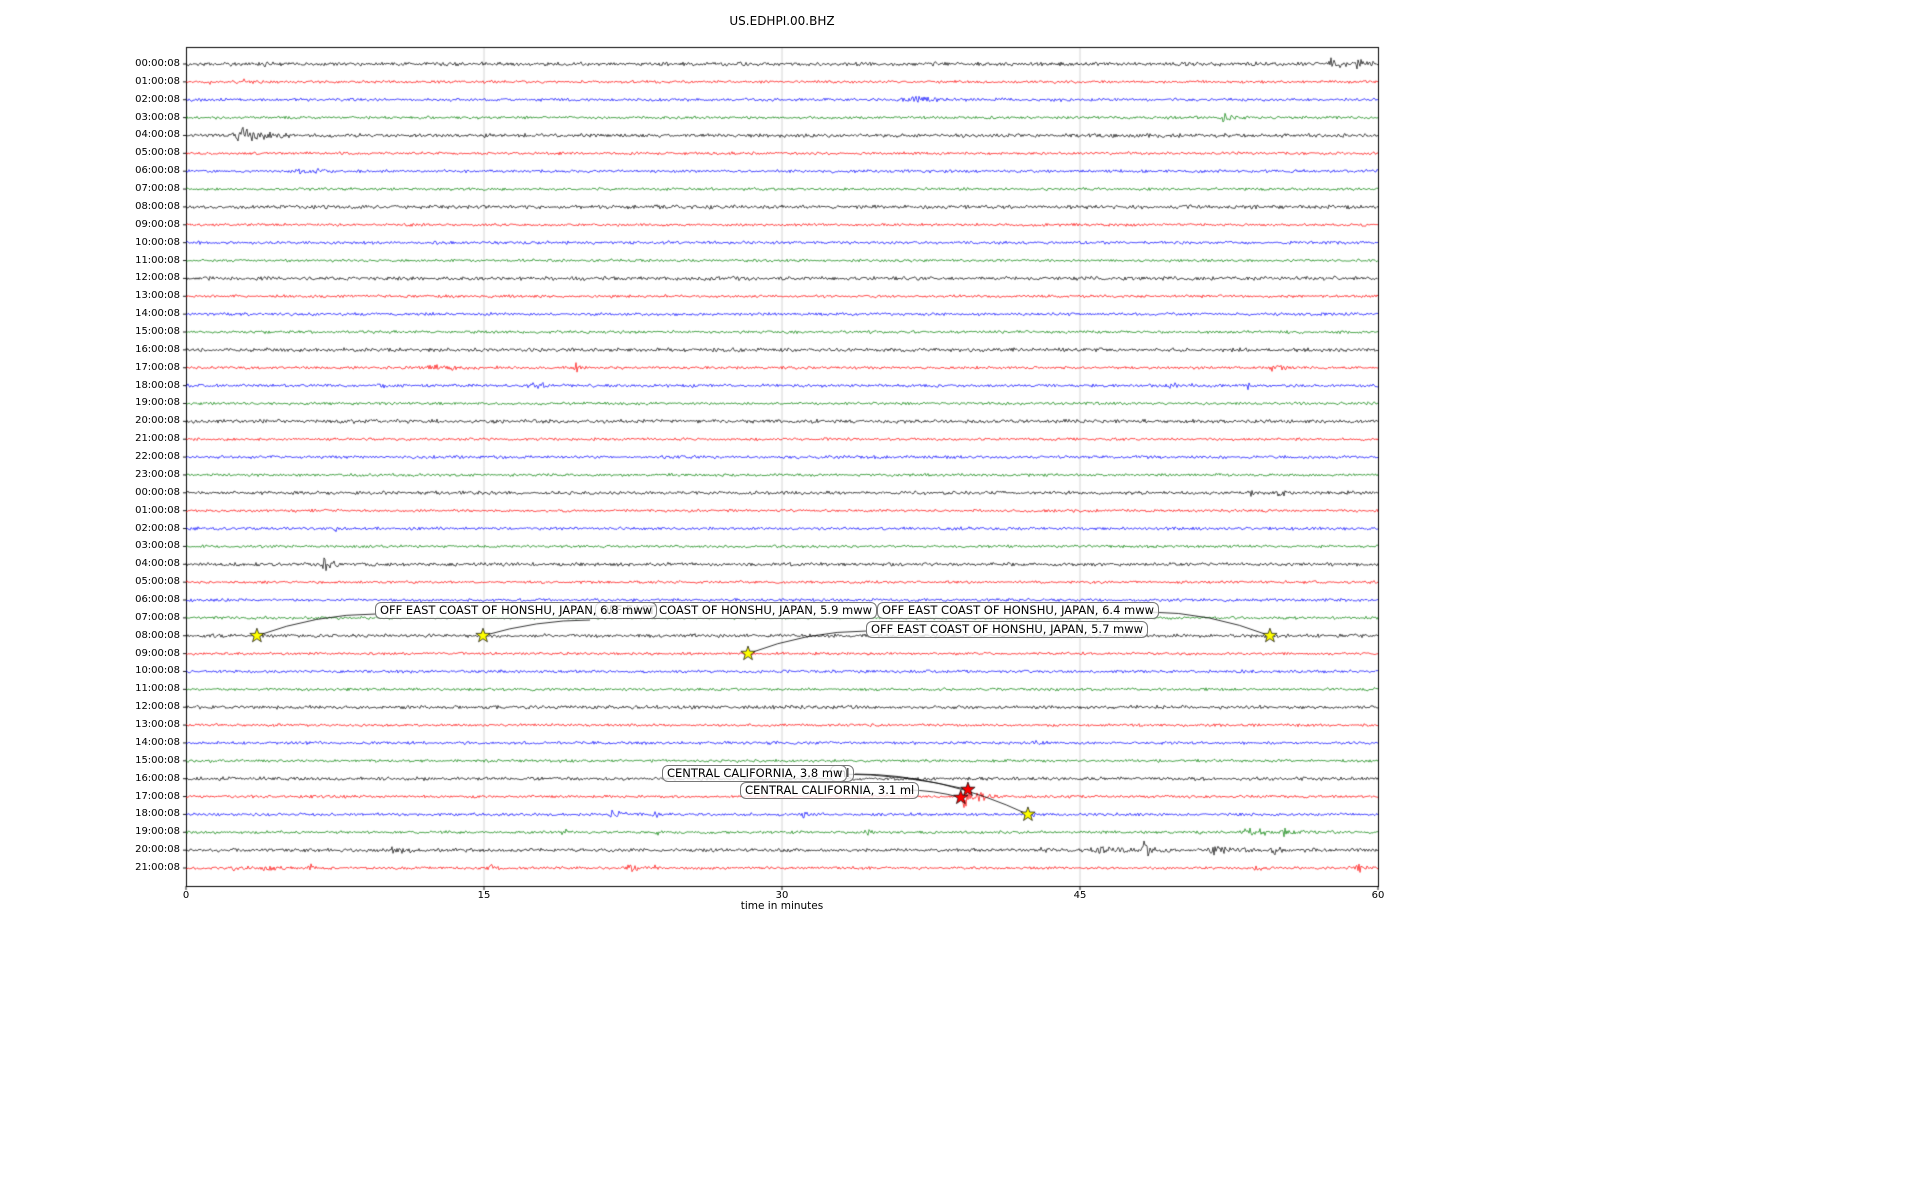 The width and height of the screenshot is (1920, 1200). Describe the element at coordinates (157, 474) in the screenshot. I see `row-time-label: 23:00:08` at that location.